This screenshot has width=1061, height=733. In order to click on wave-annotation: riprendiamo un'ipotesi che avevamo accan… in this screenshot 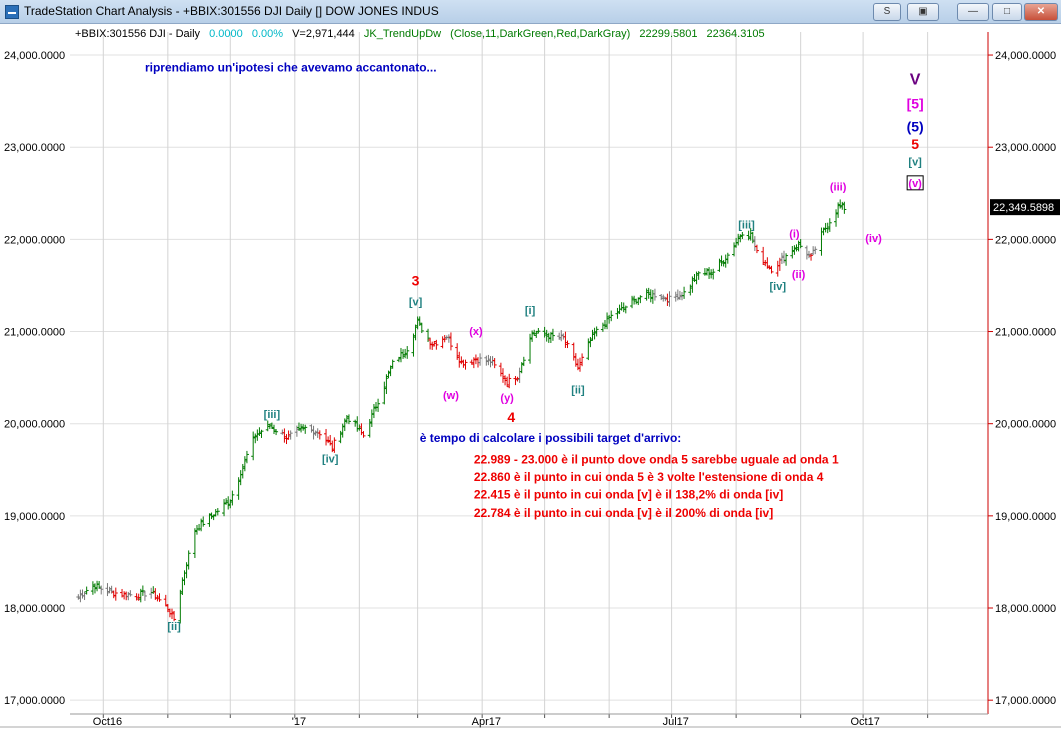, I will do `click(291, 68)`.